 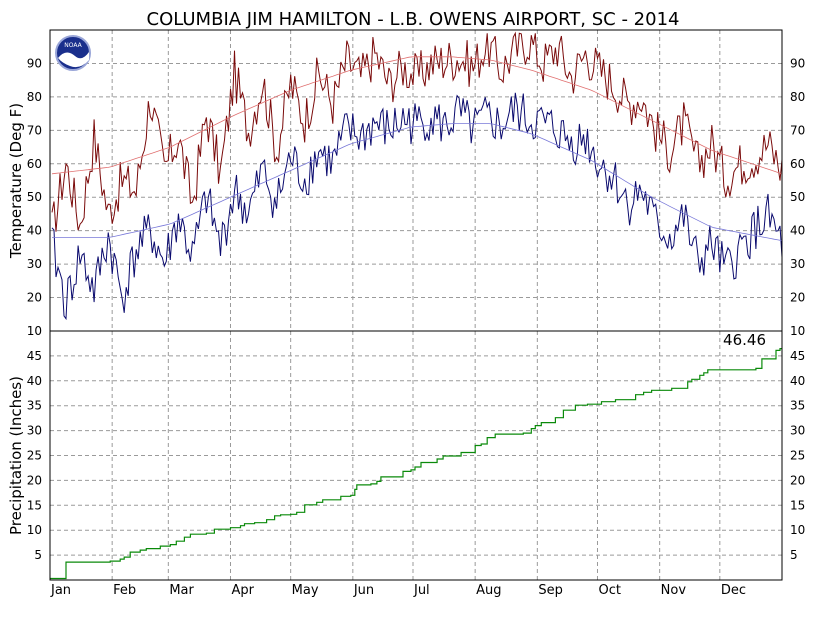 I want to click on precip-ytick-label-right: 45, so click(x=797, y=356).